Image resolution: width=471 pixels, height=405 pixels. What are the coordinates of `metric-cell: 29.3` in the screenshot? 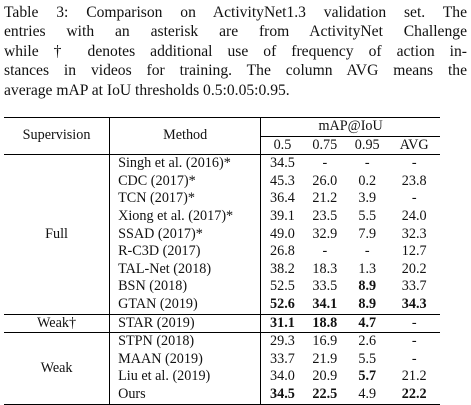 It's located at (282, 341).